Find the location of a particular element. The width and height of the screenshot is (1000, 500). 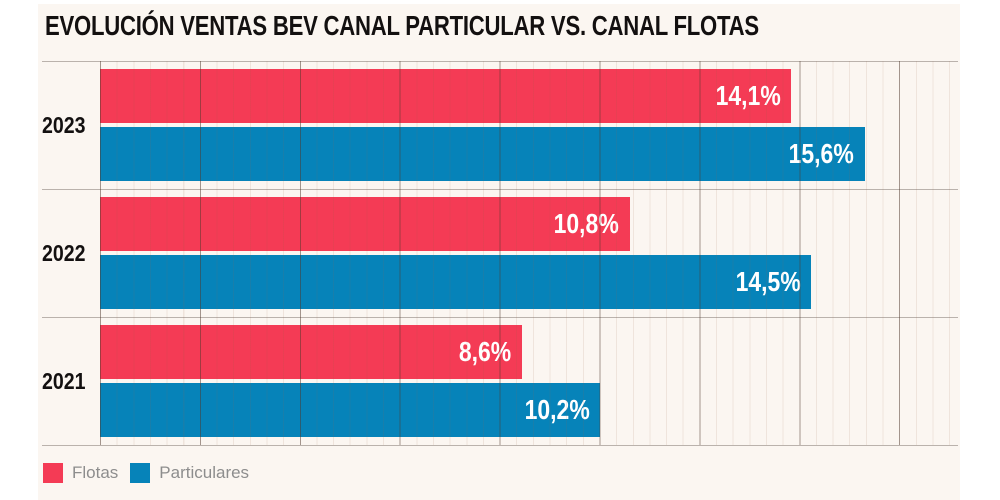

legend-swatch-particulares is located at coordinates (140, 473).